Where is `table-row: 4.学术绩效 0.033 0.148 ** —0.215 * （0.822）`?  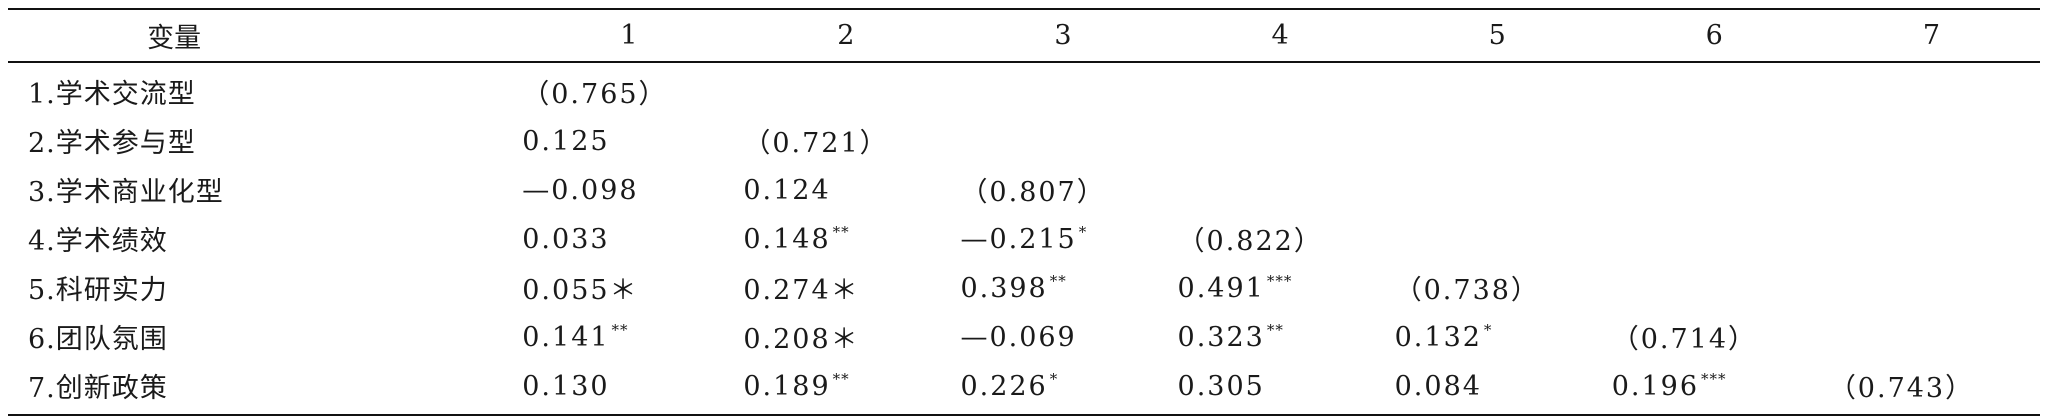
table-row: 4.学术绩效 0.033 0.148 ** —0.215 * （0.822） is located at coordinates (1024, 238).